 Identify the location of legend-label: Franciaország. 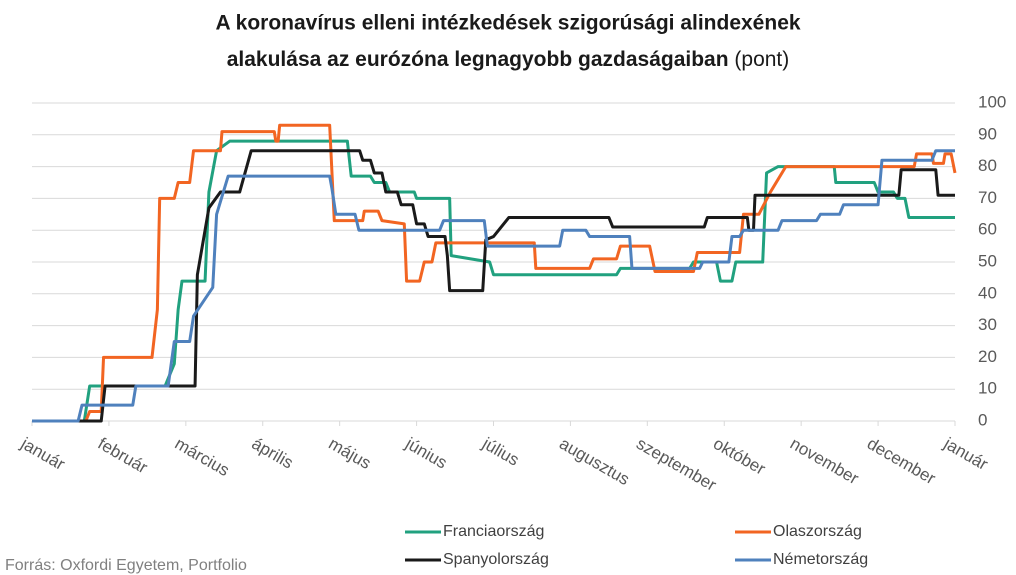
(493, 531).